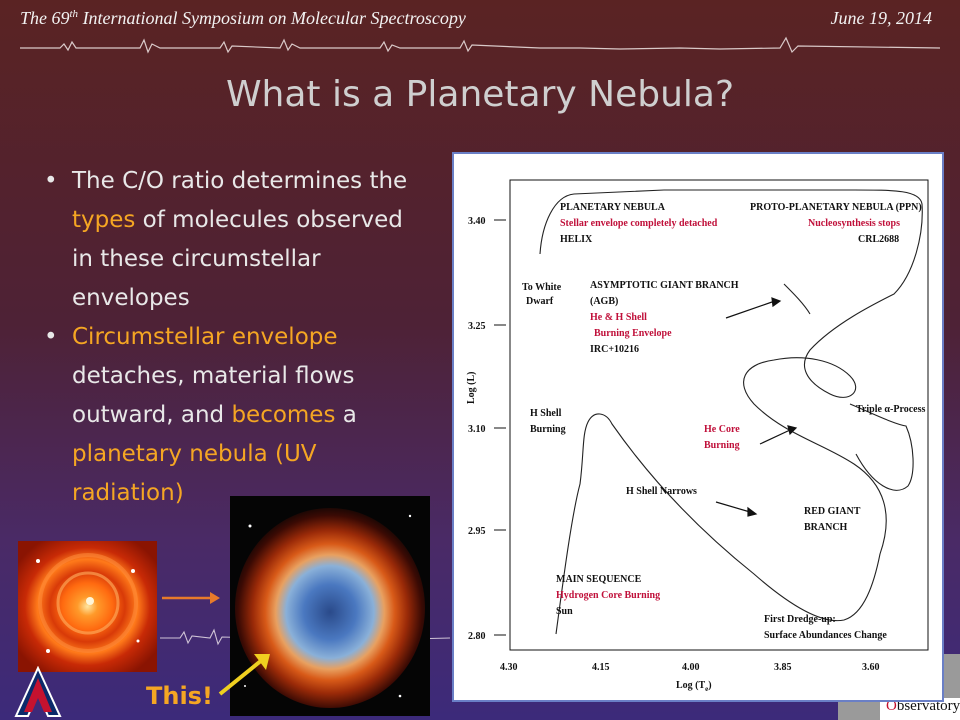 This screenshot has height=720, width=960. Describe the element at coordinates (722, 445) in the screenshot. I see `label-he-core-2: Burning` at that location.